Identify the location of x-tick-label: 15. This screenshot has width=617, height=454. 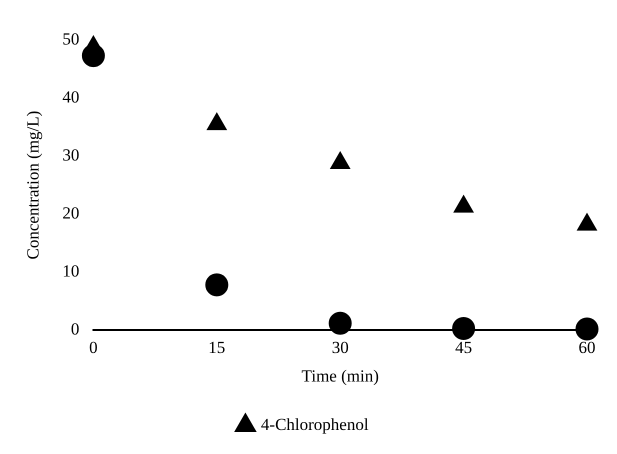
(217, 347).